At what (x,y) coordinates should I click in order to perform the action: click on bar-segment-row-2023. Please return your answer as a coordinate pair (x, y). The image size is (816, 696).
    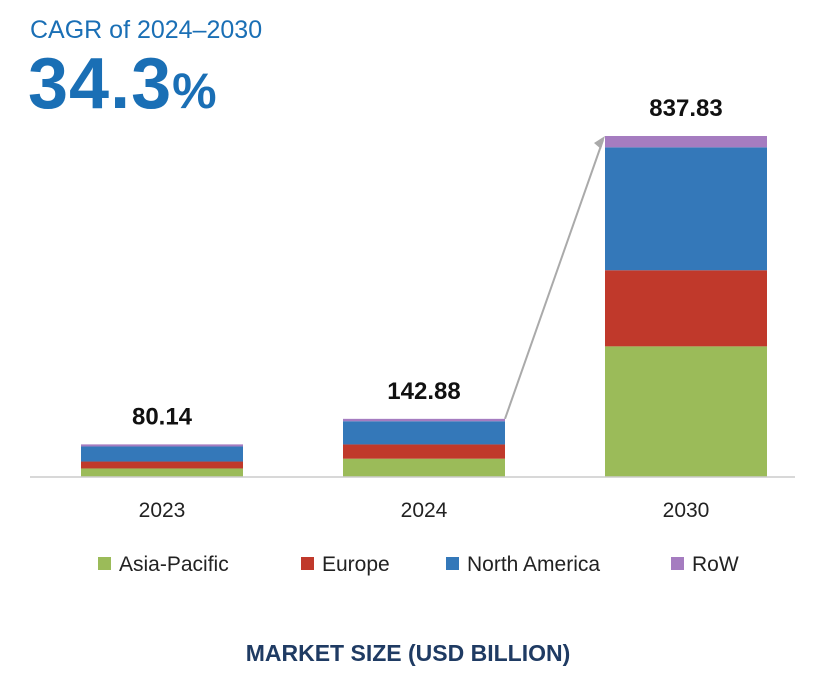
    Looking at the image, I should click on (162, 445).